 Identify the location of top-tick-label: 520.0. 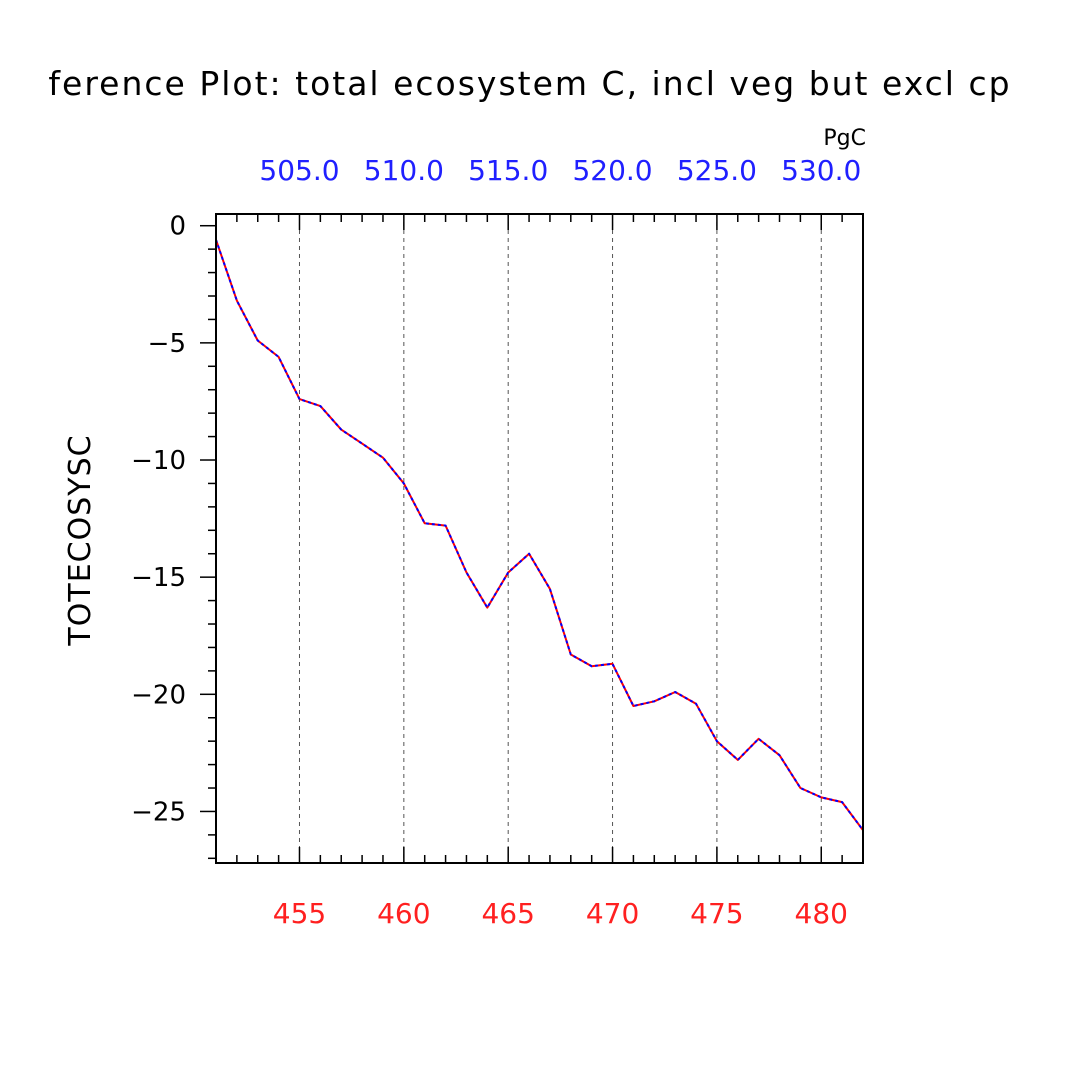
(612, 170).